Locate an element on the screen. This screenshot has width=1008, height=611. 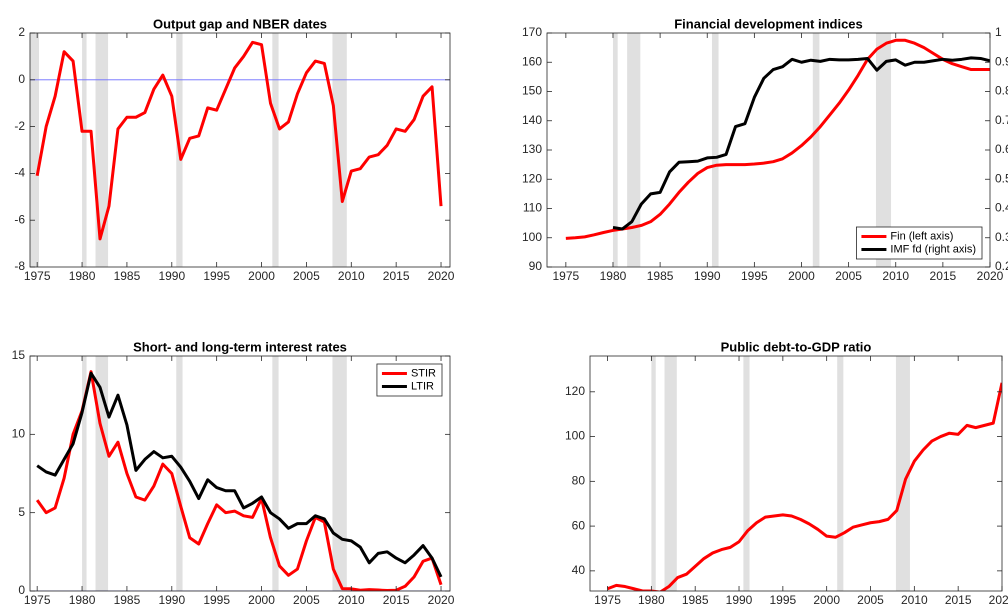
y-tick-label: 15 is located at coordinates (19, 355).